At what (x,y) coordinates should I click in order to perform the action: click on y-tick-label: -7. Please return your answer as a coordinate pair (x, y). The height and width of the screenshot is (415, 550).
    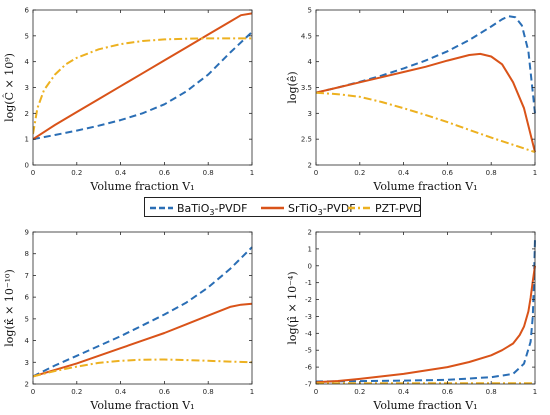
    Looking at the image, I should click on (308, 385).